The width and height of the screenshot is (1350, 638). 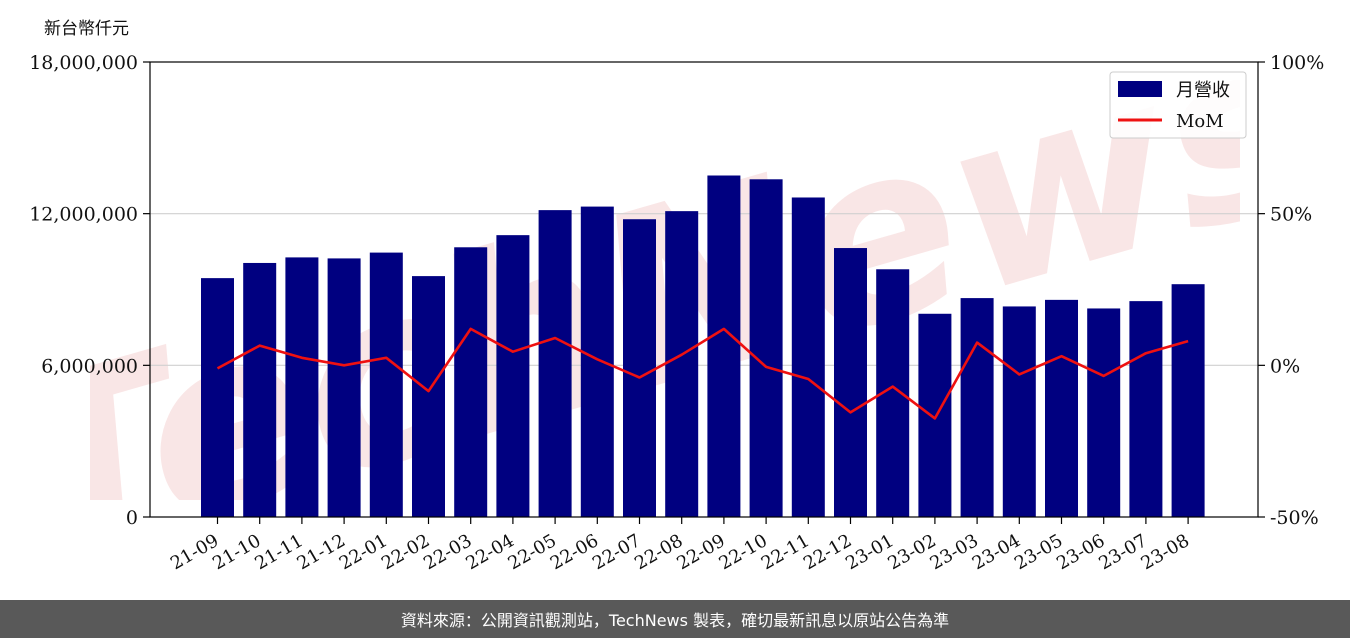 I want to click on y-axis-unit-label: 新台幣仟元, so click(x=86, y=29).